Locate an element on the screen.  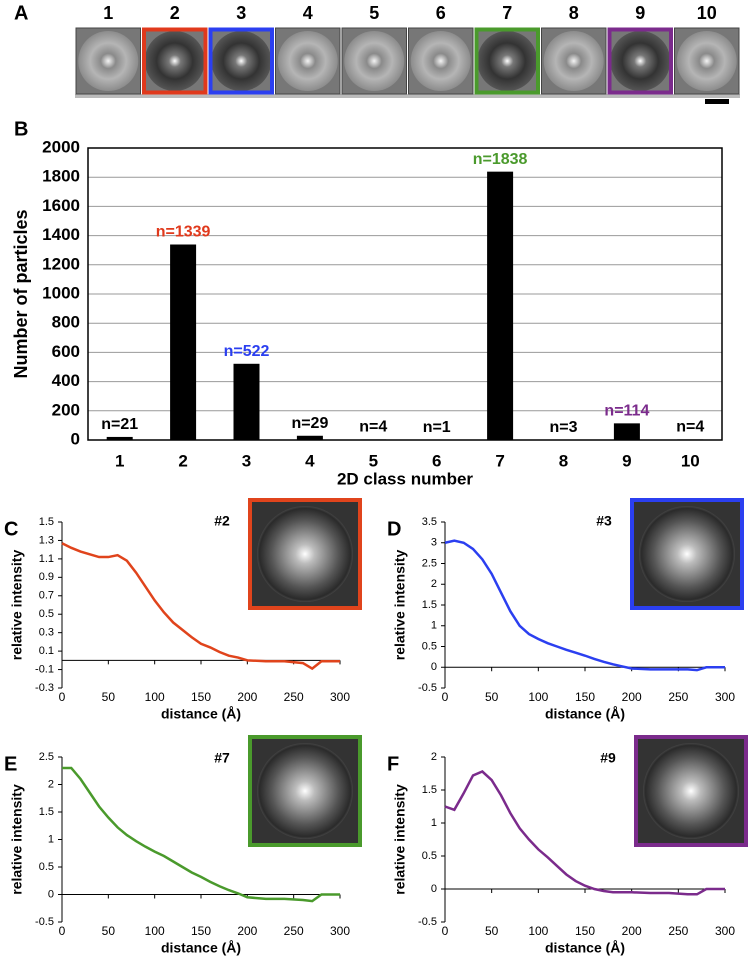
y-tick-label: 2000 is located at coordinates (61, 146).